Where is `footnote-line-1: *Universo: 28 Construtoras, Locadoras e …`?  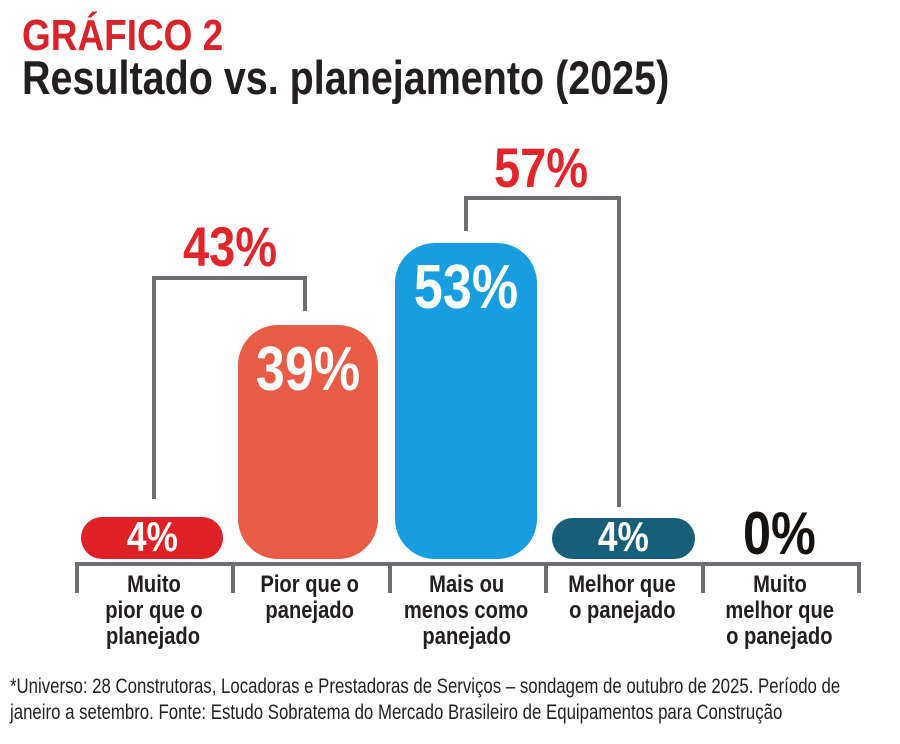 footnote-line-1: *Universo: 28 Construtoras, Locadoras e … is located at coordinates (455, 687).